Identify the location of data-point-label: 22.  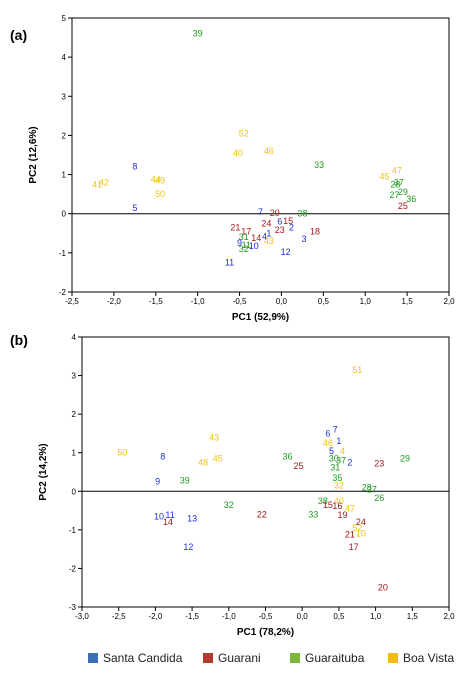
(262, 514).